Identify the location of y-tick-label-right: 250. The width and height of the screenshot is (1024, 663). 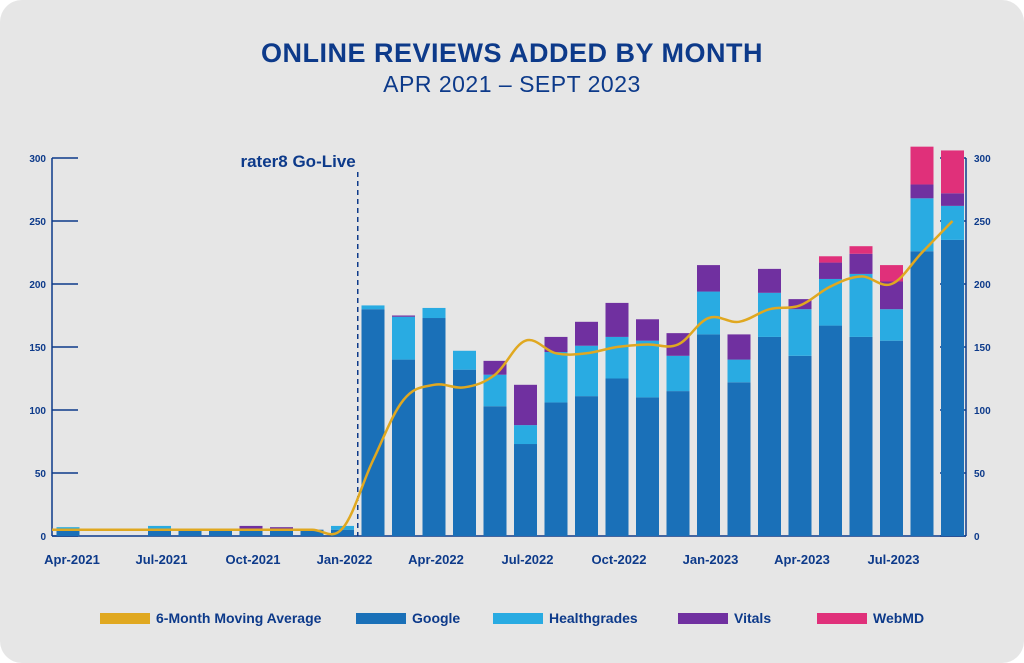
(982, 222).